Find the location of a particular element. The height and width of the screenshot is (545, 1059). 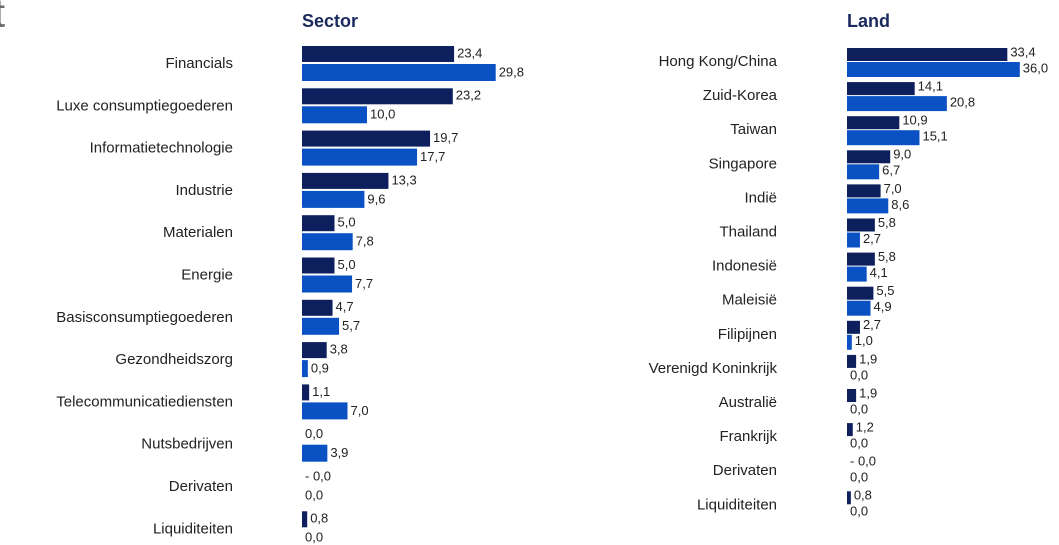

value-label: 8,6 is located at coordinates (900, 204).